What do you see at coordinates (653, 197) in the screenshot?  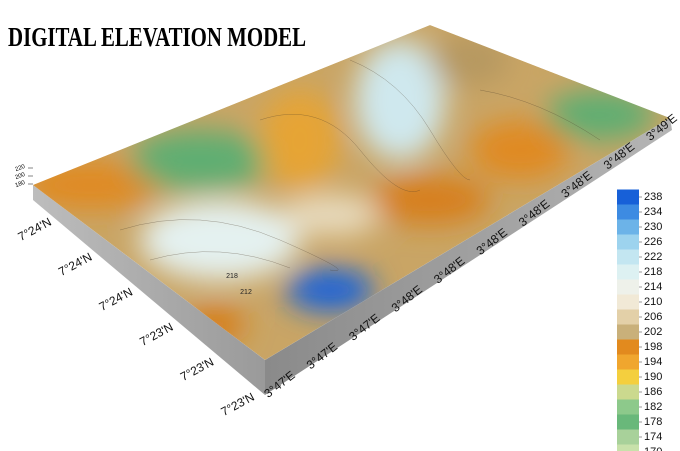 I see `legend-label: 238` at bounding box center [653, 197].